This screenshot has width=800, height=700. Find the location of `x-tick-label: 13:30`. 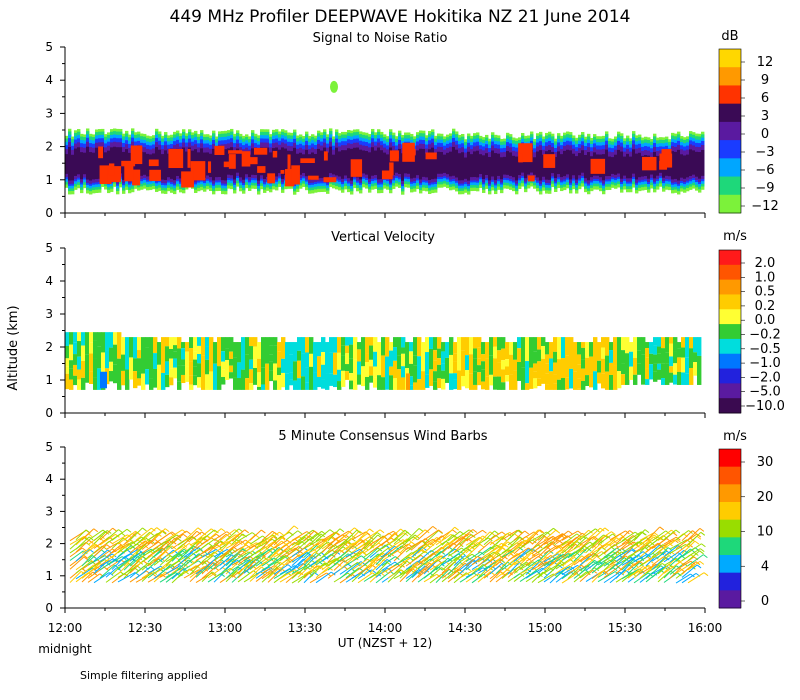

x-tick-label: 13:30 is located at coordinates (305, 628).